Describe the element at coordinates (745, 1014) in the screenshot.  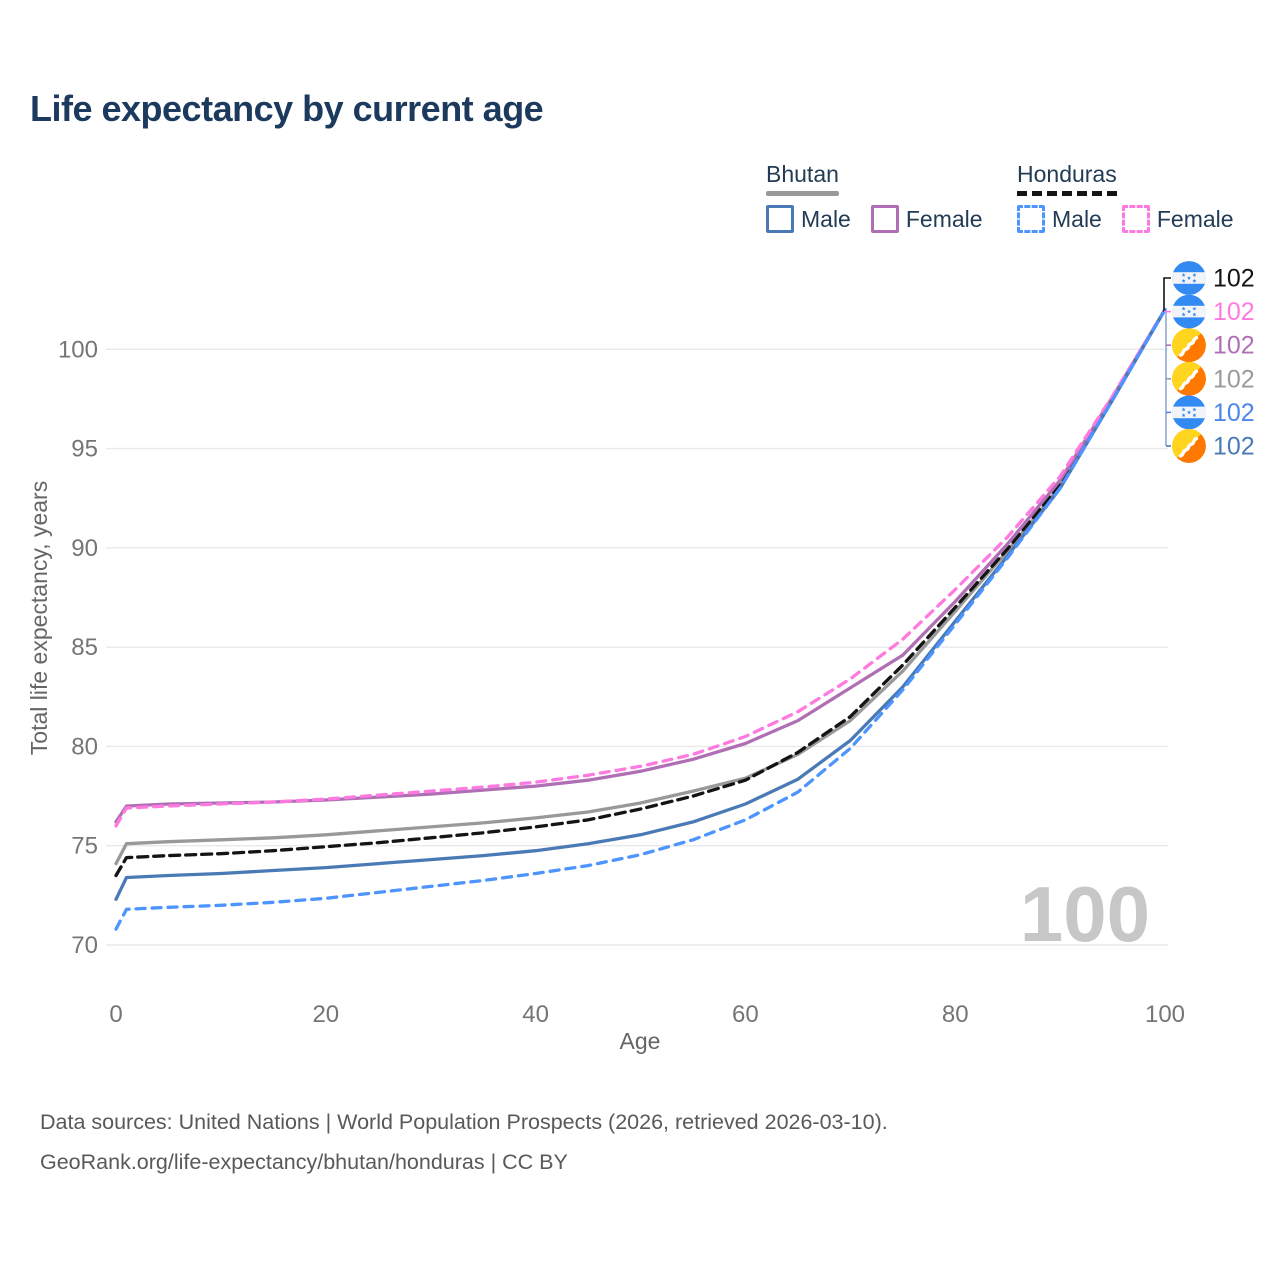
I see `x-tick-label: 60` at that location.